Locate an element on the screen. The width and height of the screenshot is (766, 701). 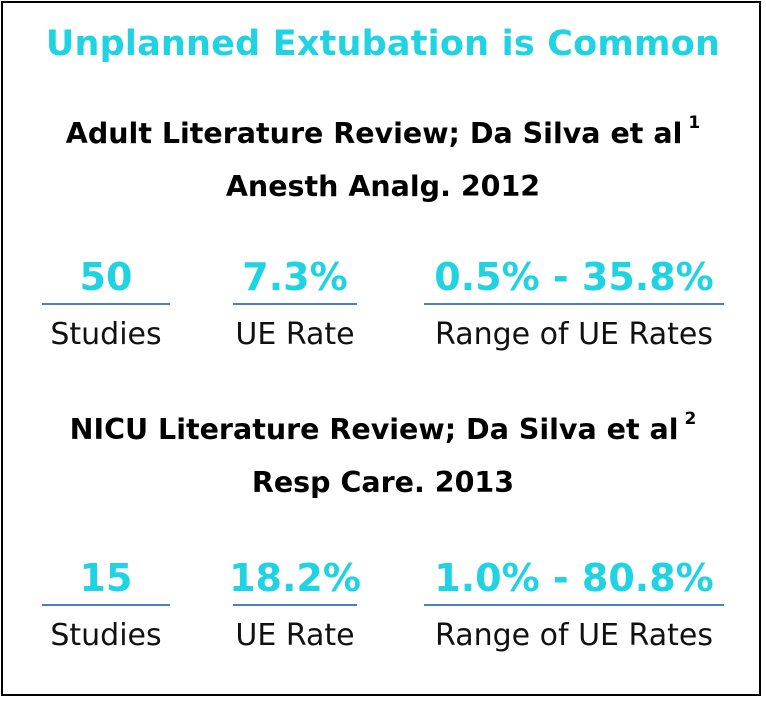
nicu-review-citation: Resp Care. 2013 is located at coordinates (383, 482).